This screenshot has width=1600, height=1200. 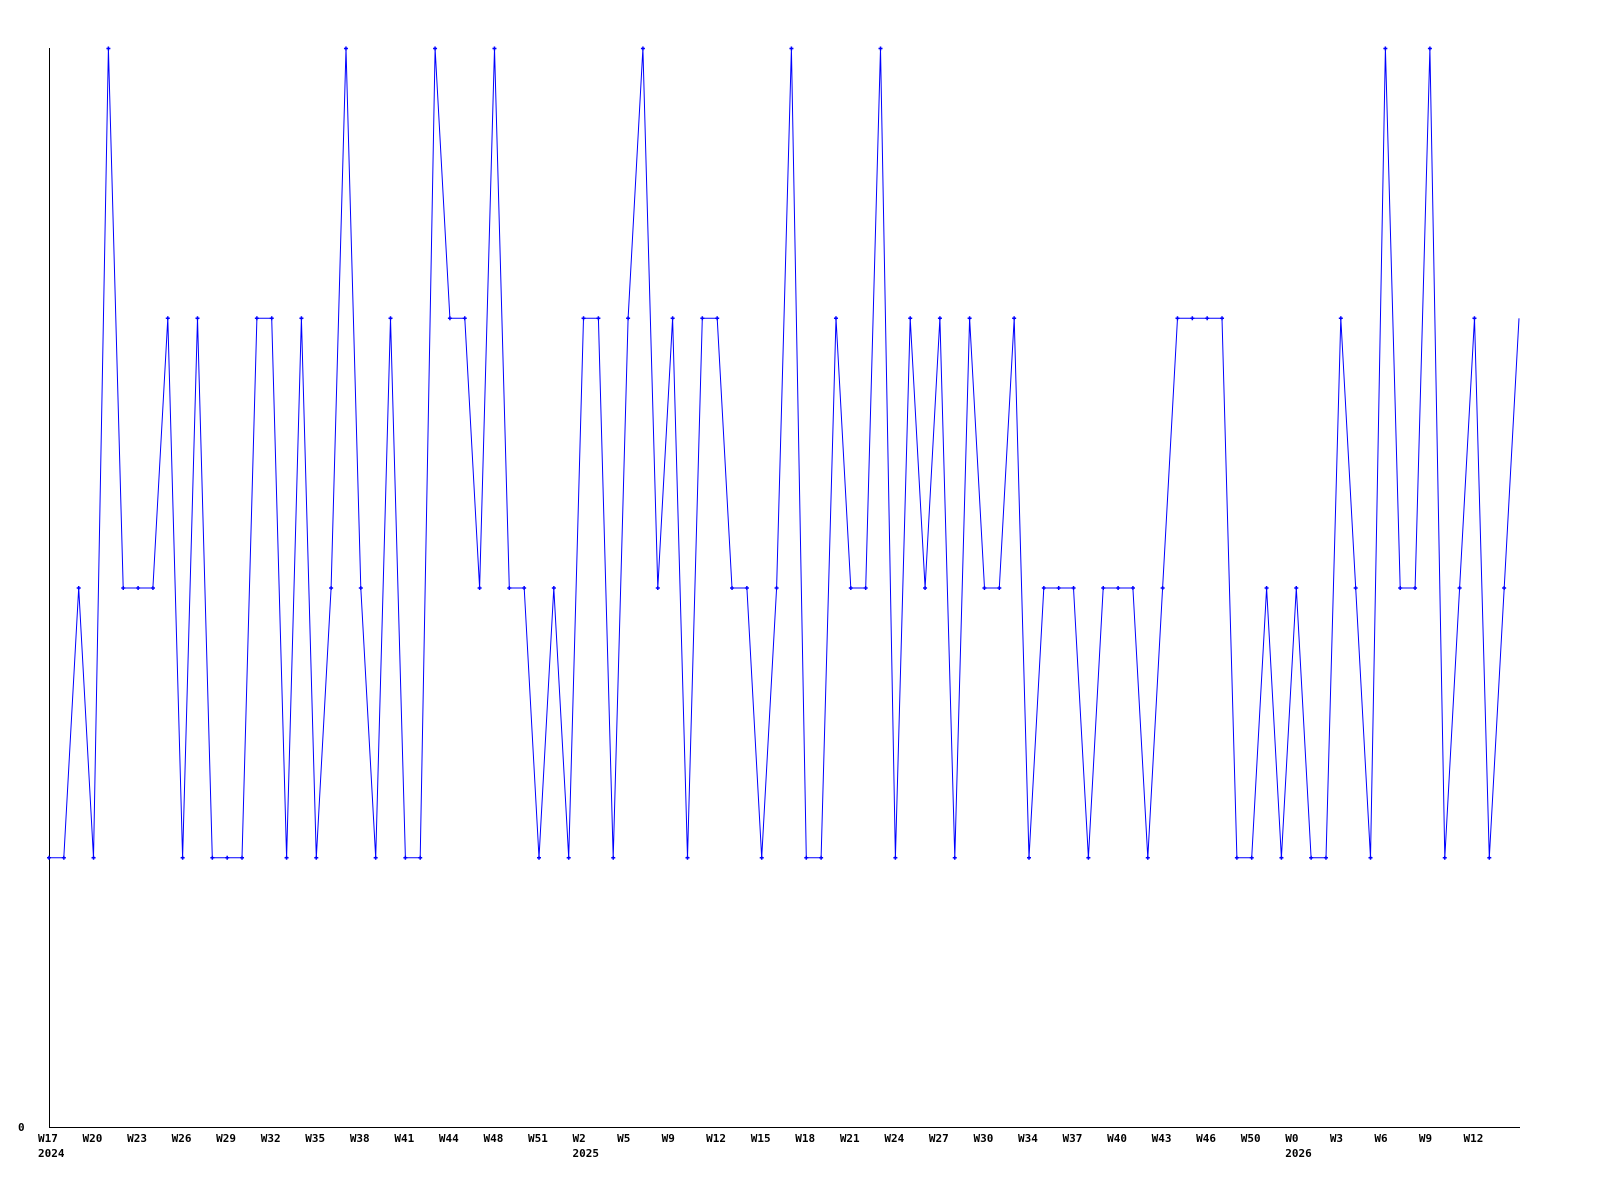 I want to click on x-tick-label: W37, so click(x=1073, y=1138).